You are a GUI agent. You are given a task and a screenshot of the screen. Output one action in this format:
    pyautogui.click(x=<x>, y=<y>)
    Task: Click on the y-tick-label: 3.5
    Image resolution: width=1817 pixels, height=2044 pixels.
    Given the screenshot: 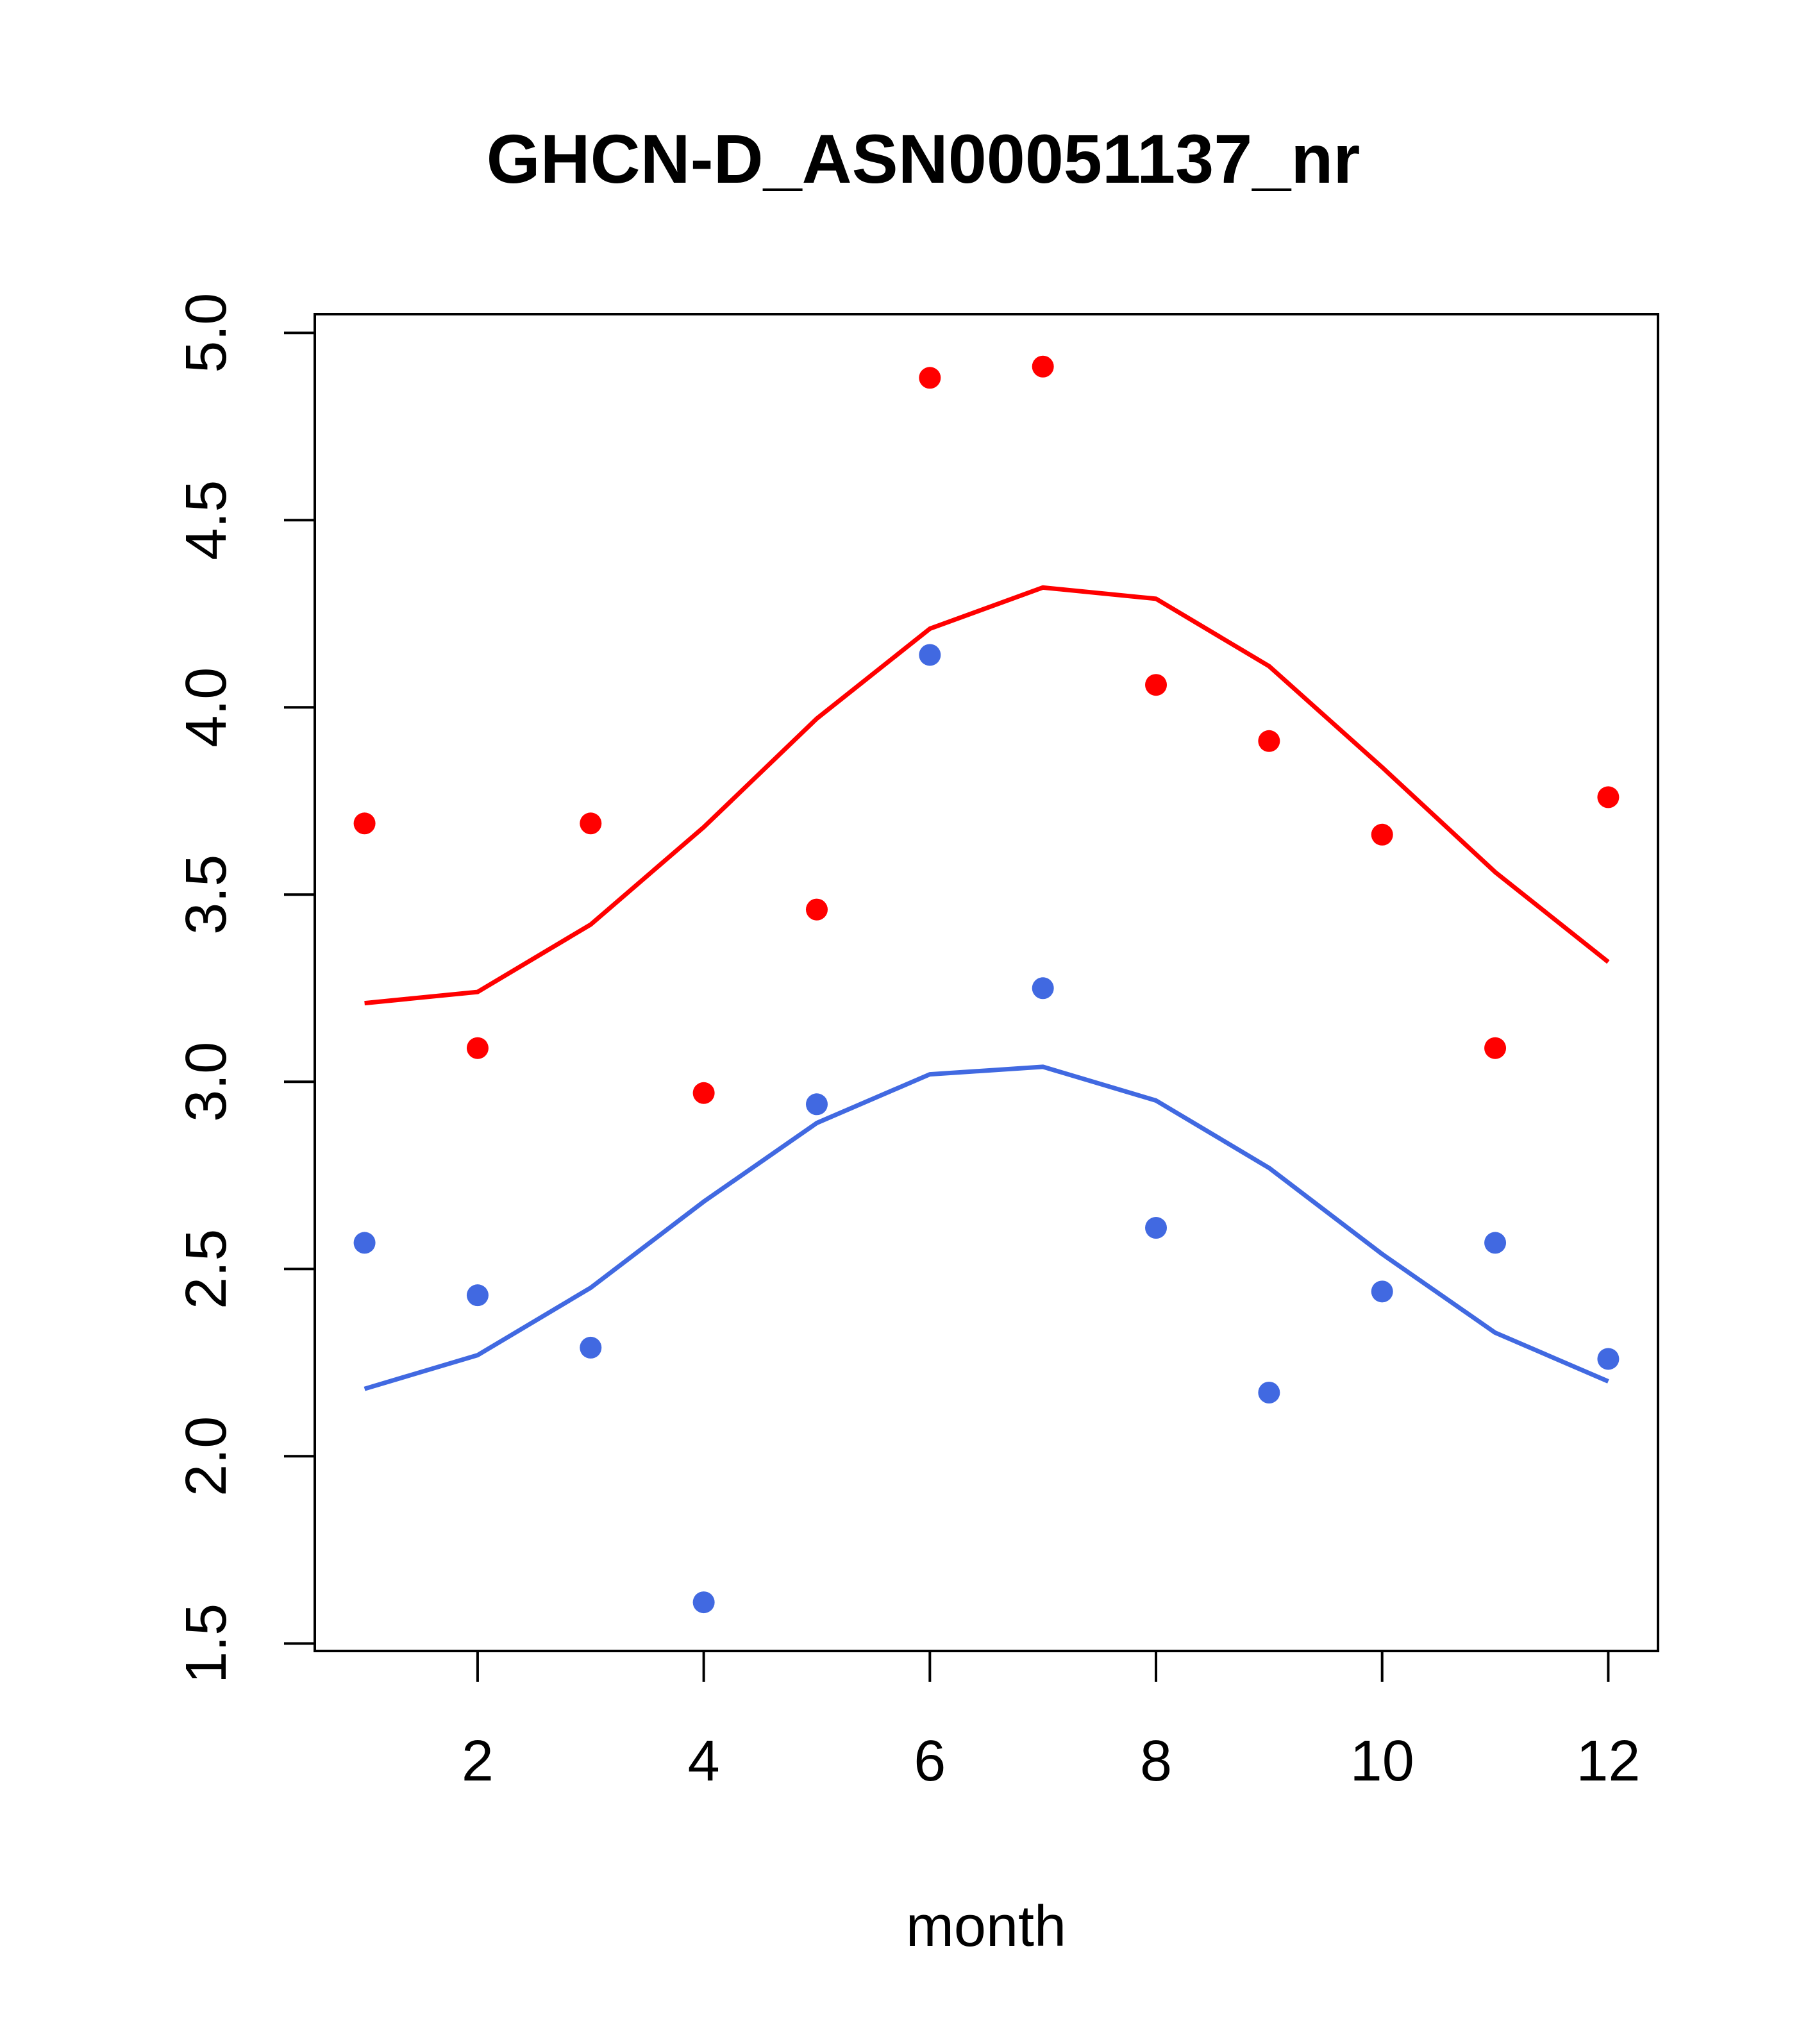 What is the action you would take?
    pyautogui.click(x=207, y=895)
    